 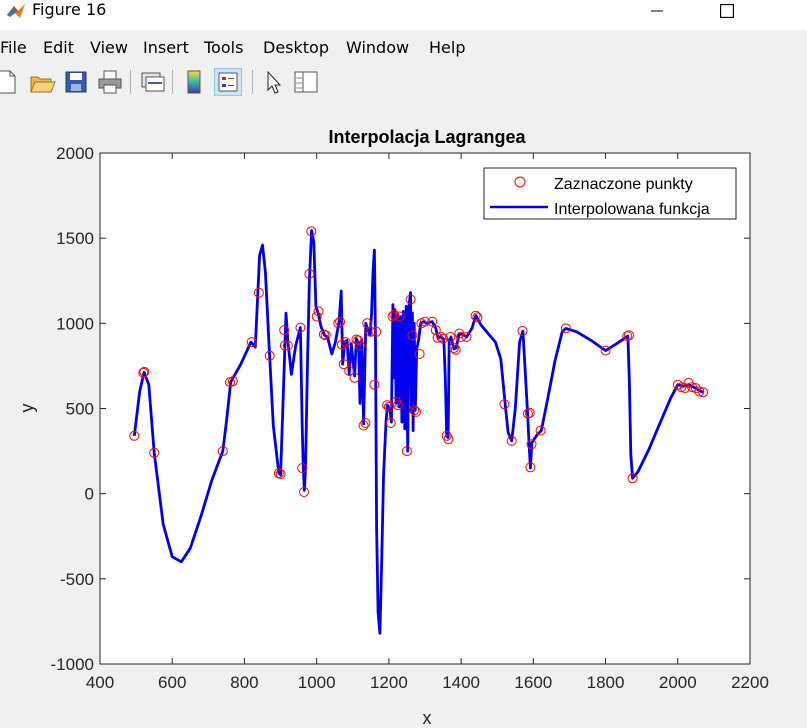 What do you see at coordinates (274, 82) in the screenshot?
I see `pointer-button` at bounding box center [274, 82].